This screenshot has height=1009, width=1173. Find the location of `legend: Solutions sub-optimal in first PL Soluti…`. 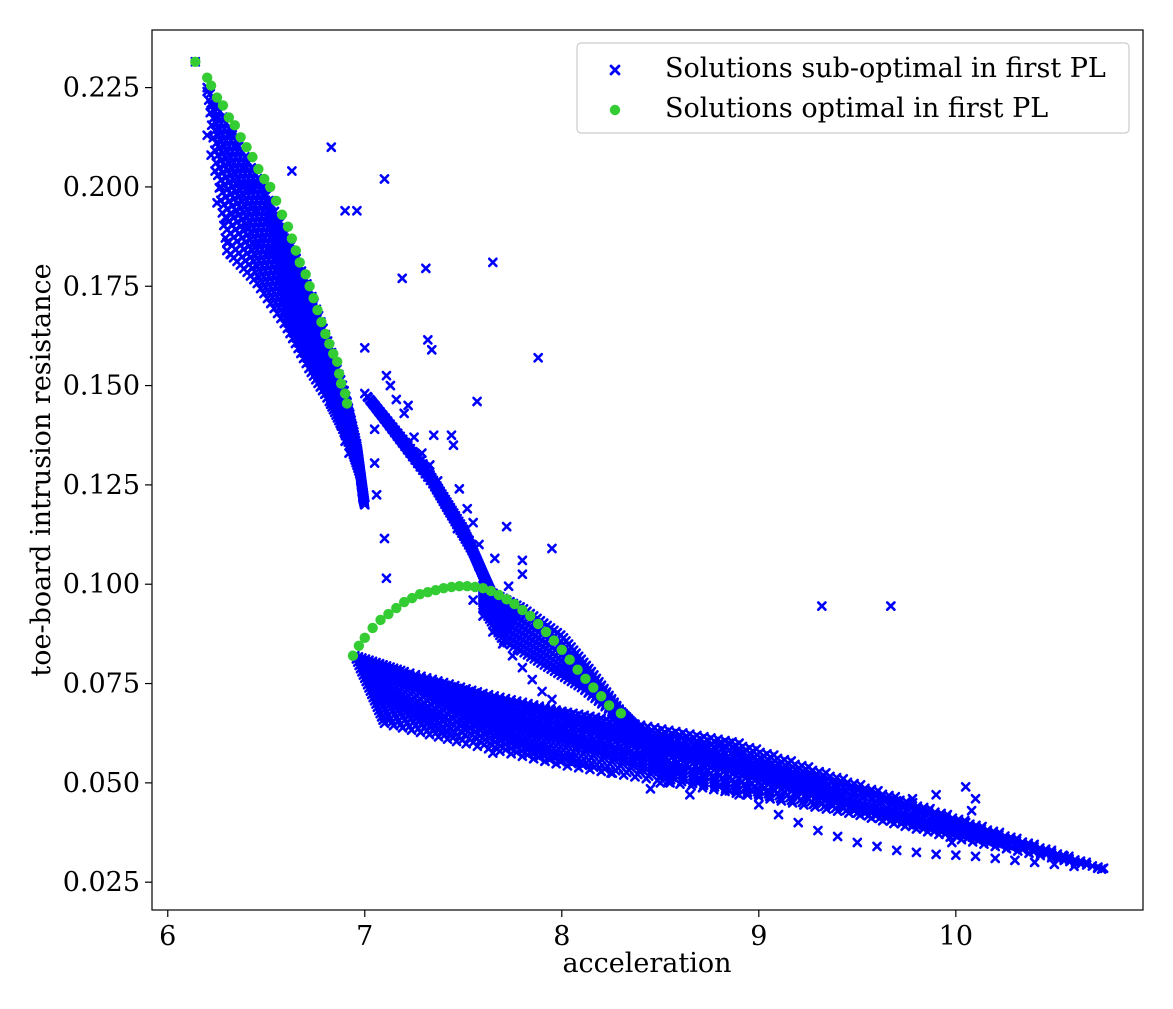

legend: Solutions sub-optimal in first PL Soluti… is located at coordinates (853, 88).